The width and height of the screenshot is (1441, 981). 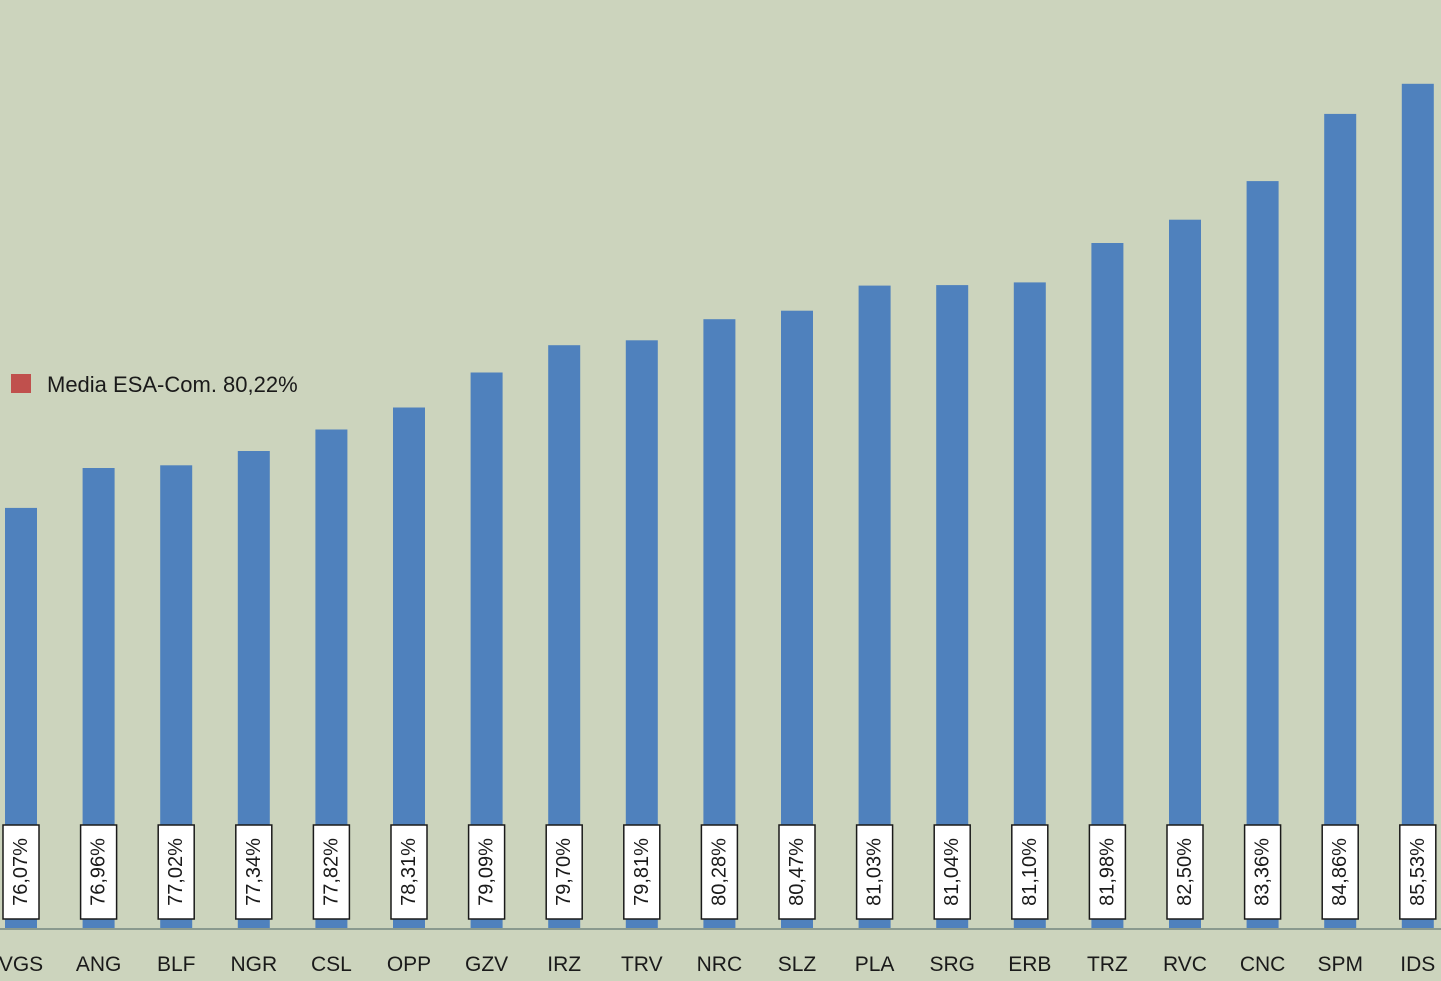 I want to click on x-tick-label-ngr: NGR, so click(x=253, y=964).